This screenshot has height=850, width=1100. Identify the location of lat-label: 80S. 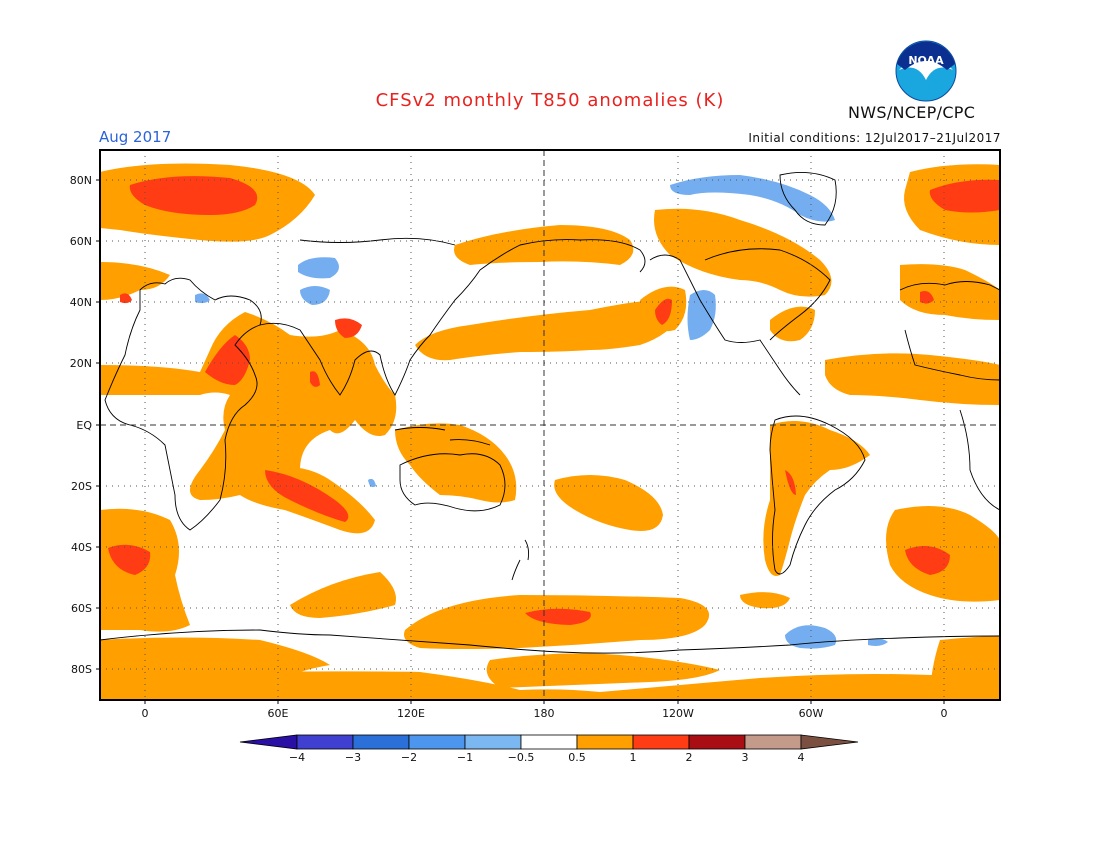
(81, 669).